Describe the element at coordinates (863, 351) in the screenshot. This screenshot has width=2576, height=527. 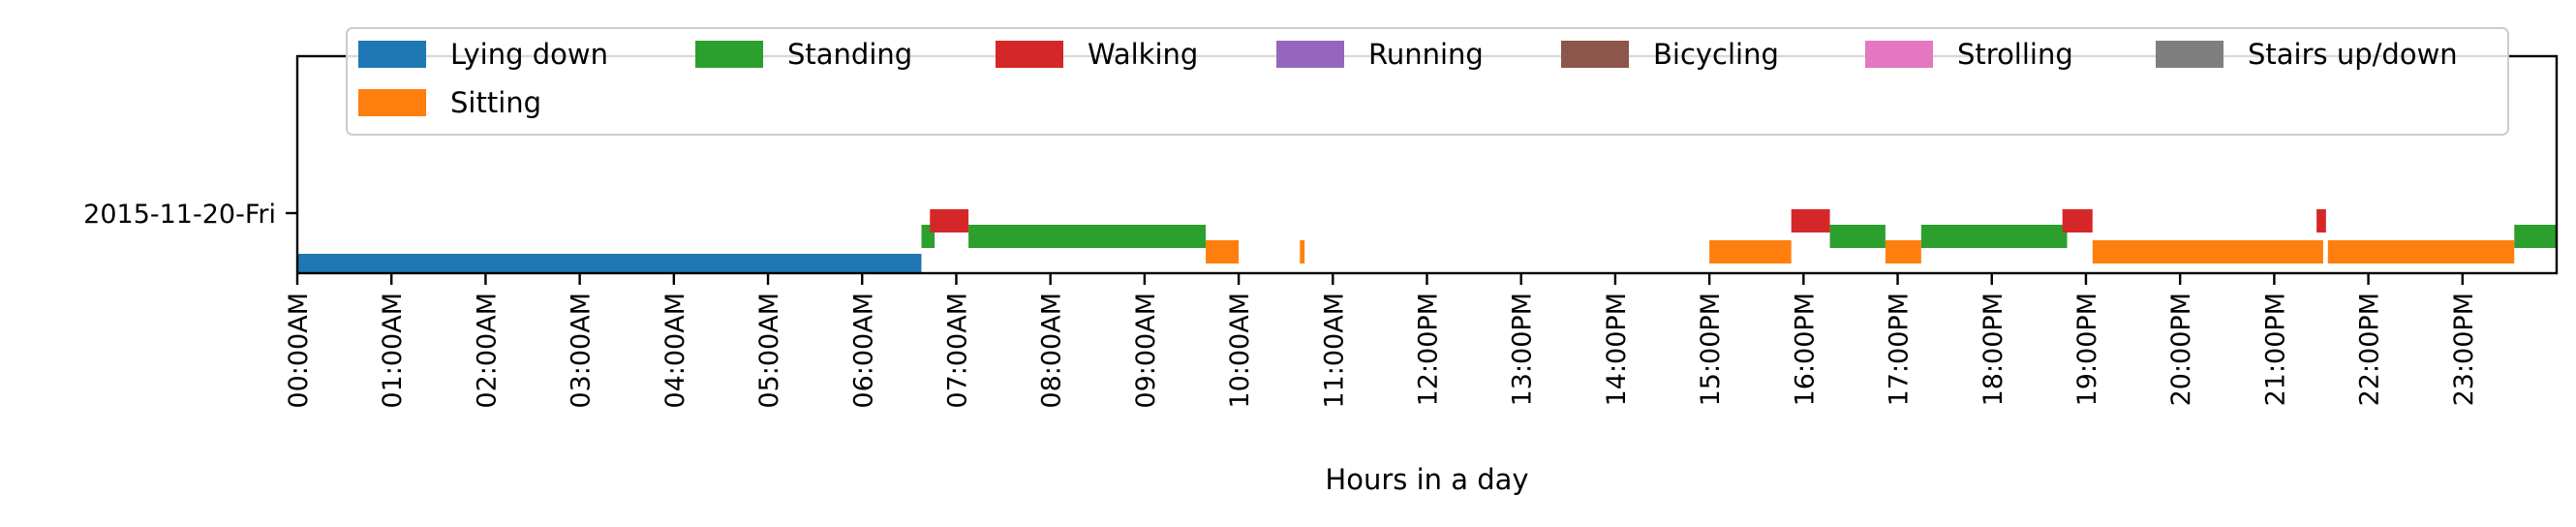
I see `x-tick-label: 06:00AM` at that location.